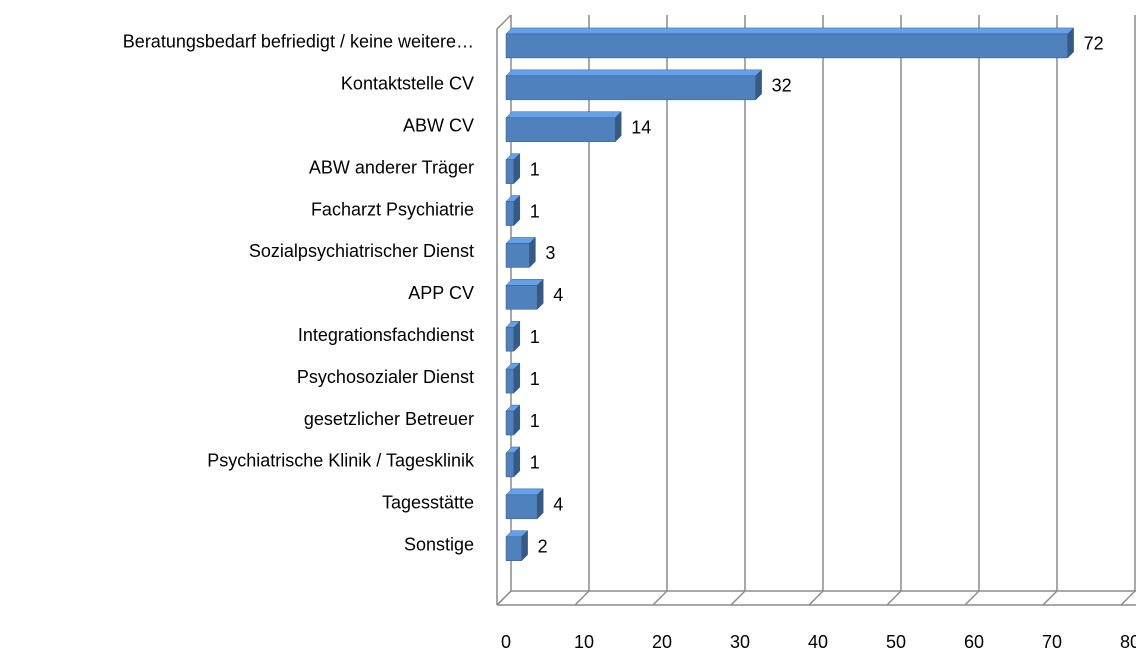 Image resolution: width=1136 pixels, height=655 pixels. Describe the element at coordinates (389, 419) in the screenshot. I see `y-tick-label: gesetzlicher Betreuer` at that location.